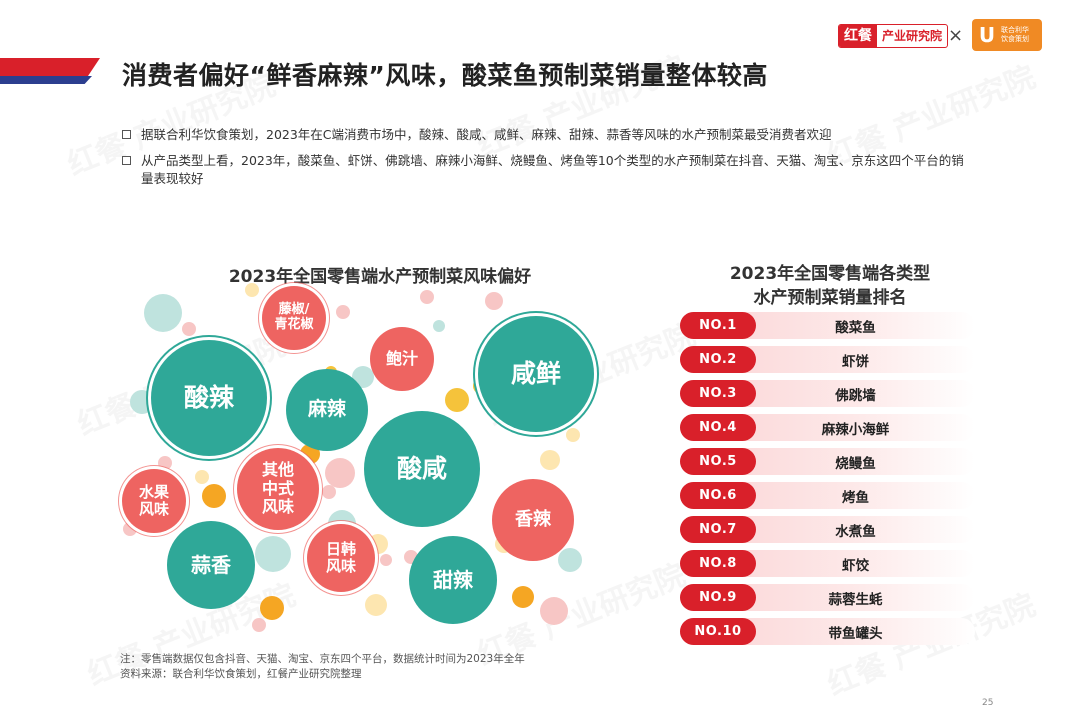  What do you see at coordinates (718, 563) in the screenshot?
I see `rank-badge: NO.8` at bounding box center [718, 563].